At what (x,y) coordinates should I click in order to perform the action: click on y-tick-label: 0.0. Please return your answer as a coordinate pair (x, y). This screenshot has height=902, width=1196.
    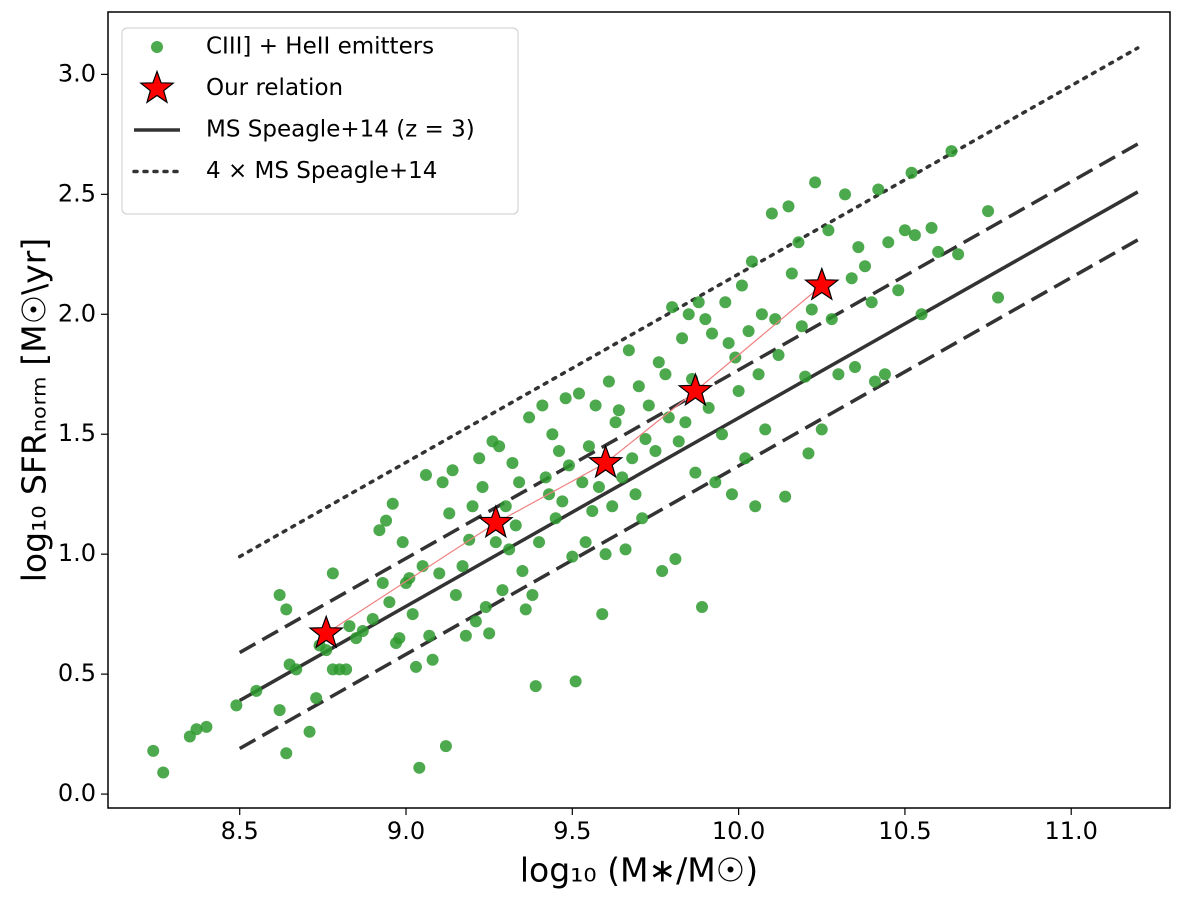
    Looking at the image, I should click on (77, 793).